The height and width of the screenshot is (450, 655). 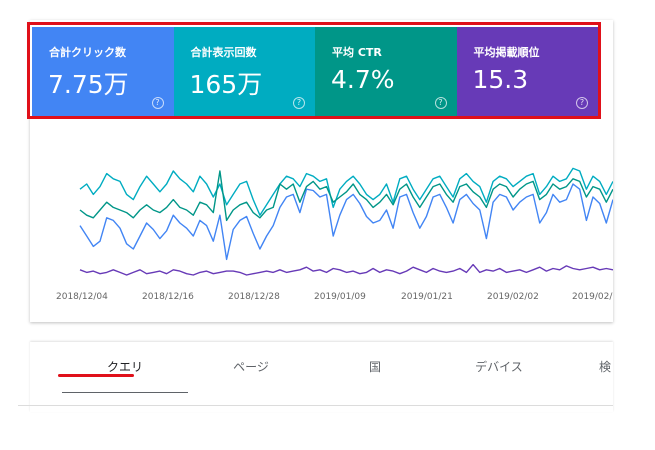 I want to click on tab-query: クエリ, so click(x=124, y=367).